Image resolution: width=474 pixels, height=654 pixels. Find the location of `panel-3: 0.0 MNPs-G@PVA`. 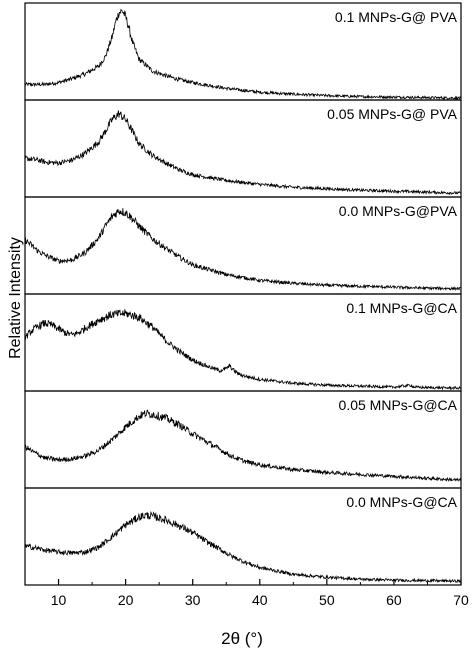

panel-3: 0.0 MNPs-G@PVA is located at coordinates (243, 245).